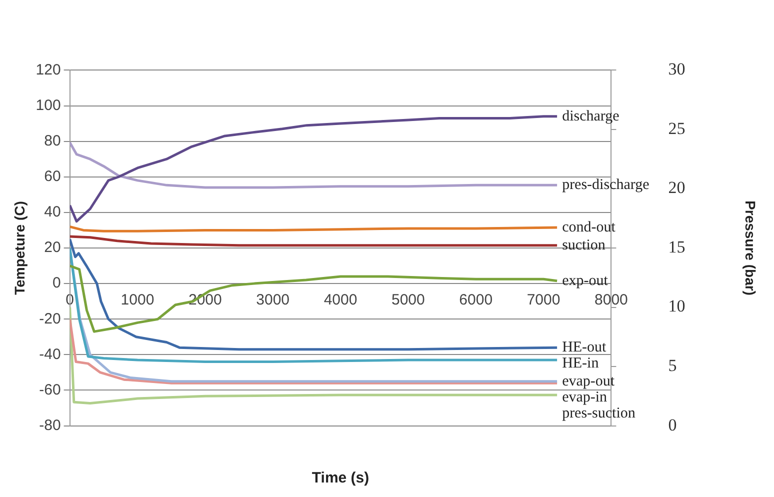  Describe the element at coordinates (48, 105) in the screenshot. I see `y-tick-label: 100` at that location.